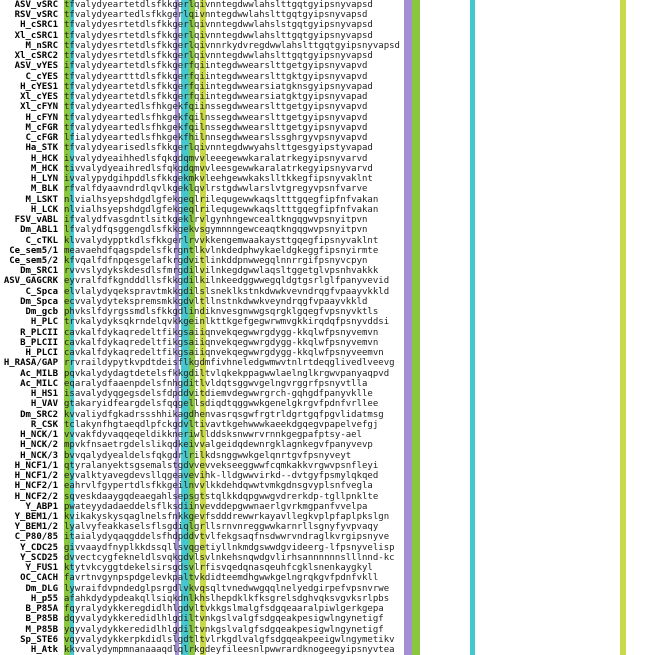 The image size is (666, 655). Describe the element at coordinates (39, 639) in the screenshot. I see `sequence-name: Sp_STE6` at that location.